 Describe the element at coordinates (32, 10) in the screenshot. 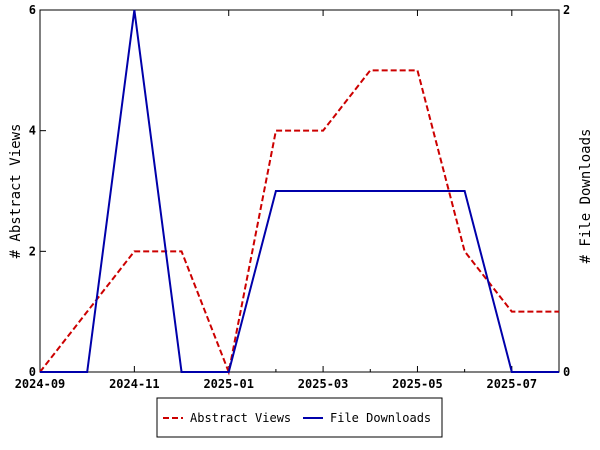

I see `y-left-tick-label: 6` at that location.